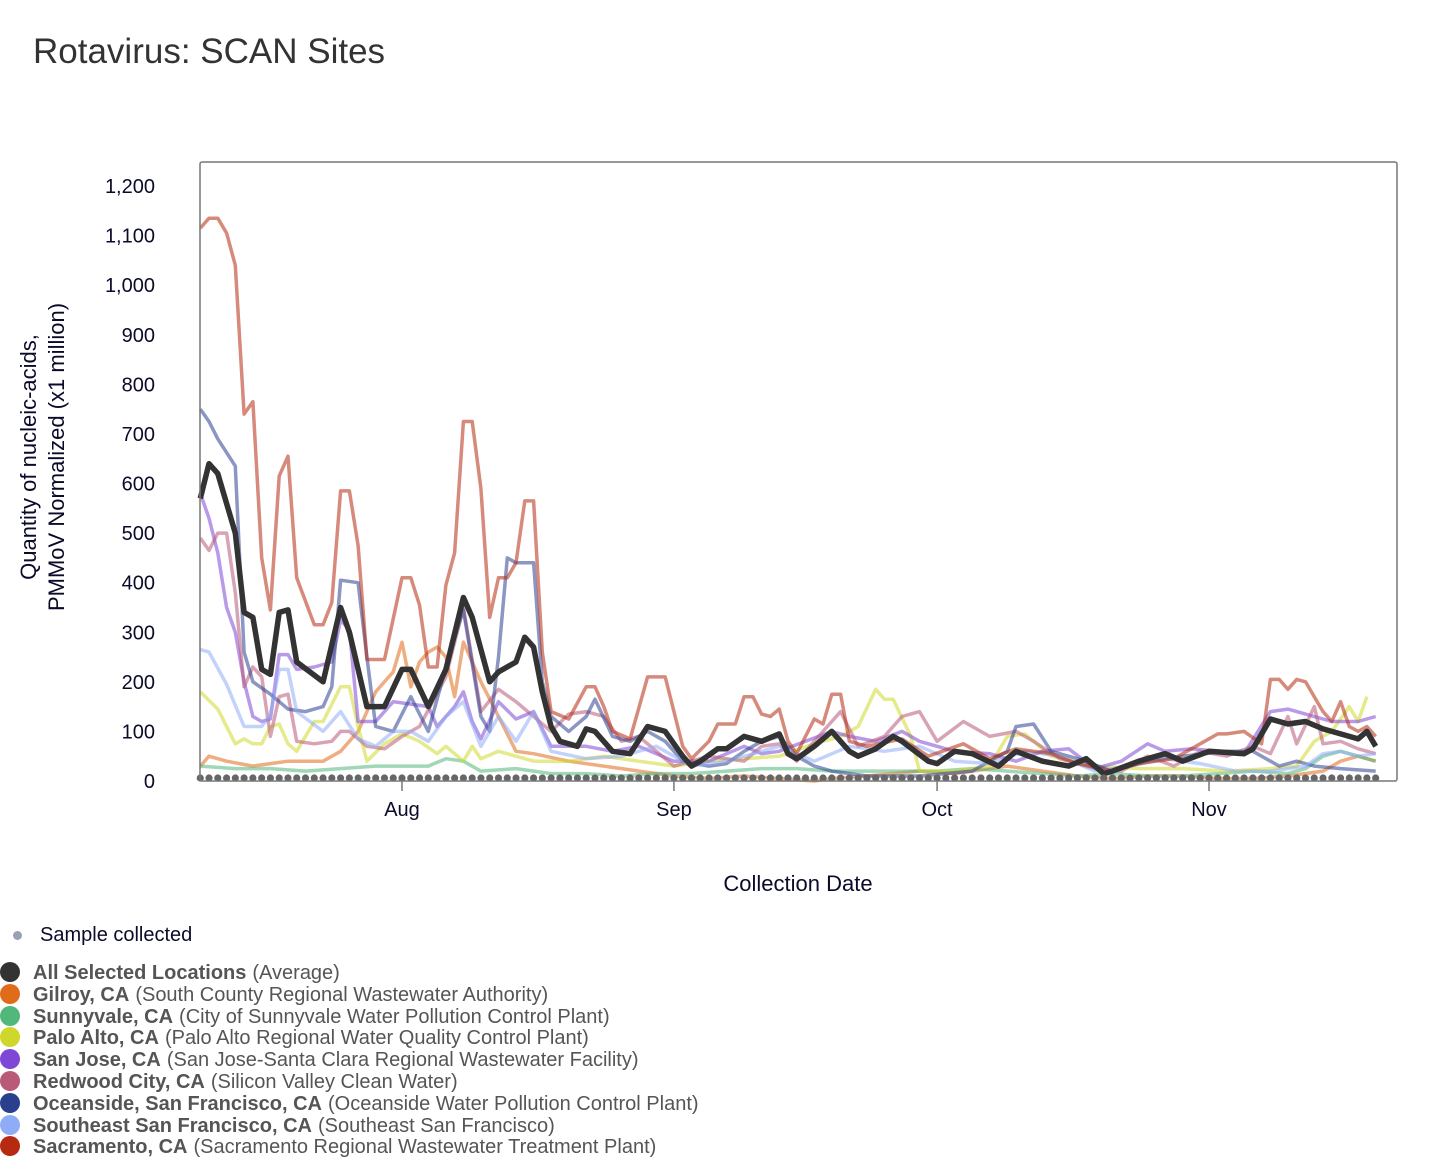 The width and height of the screenshot is (1438, 1176). What do you see at coordinates (296, 973) in the screenshot?
I see `legend-facility: (Average)` at bounding box center [296, 973].